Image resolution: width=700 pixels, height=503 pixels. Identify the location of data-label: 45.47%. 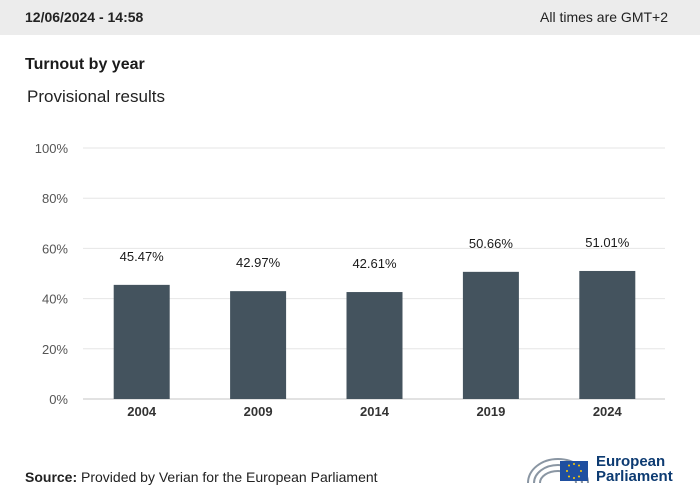
(142, 256).